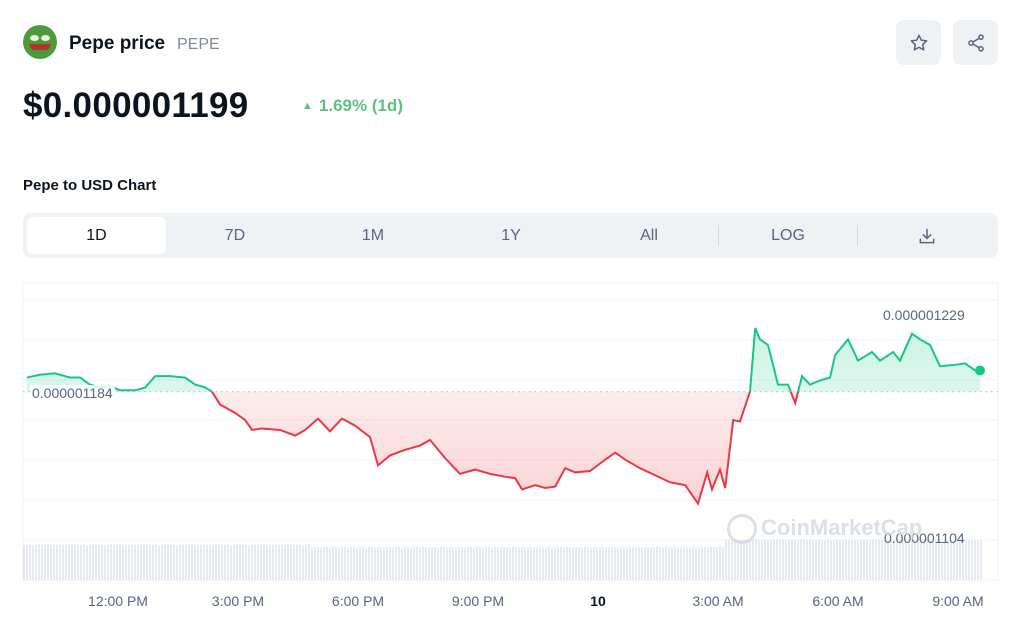 This screenshot has height=633, width=1024. What do you see at coordinates (235, 235) in the screenshot?
I see `tab-7d: 7D` at bounding box center [235, 235].